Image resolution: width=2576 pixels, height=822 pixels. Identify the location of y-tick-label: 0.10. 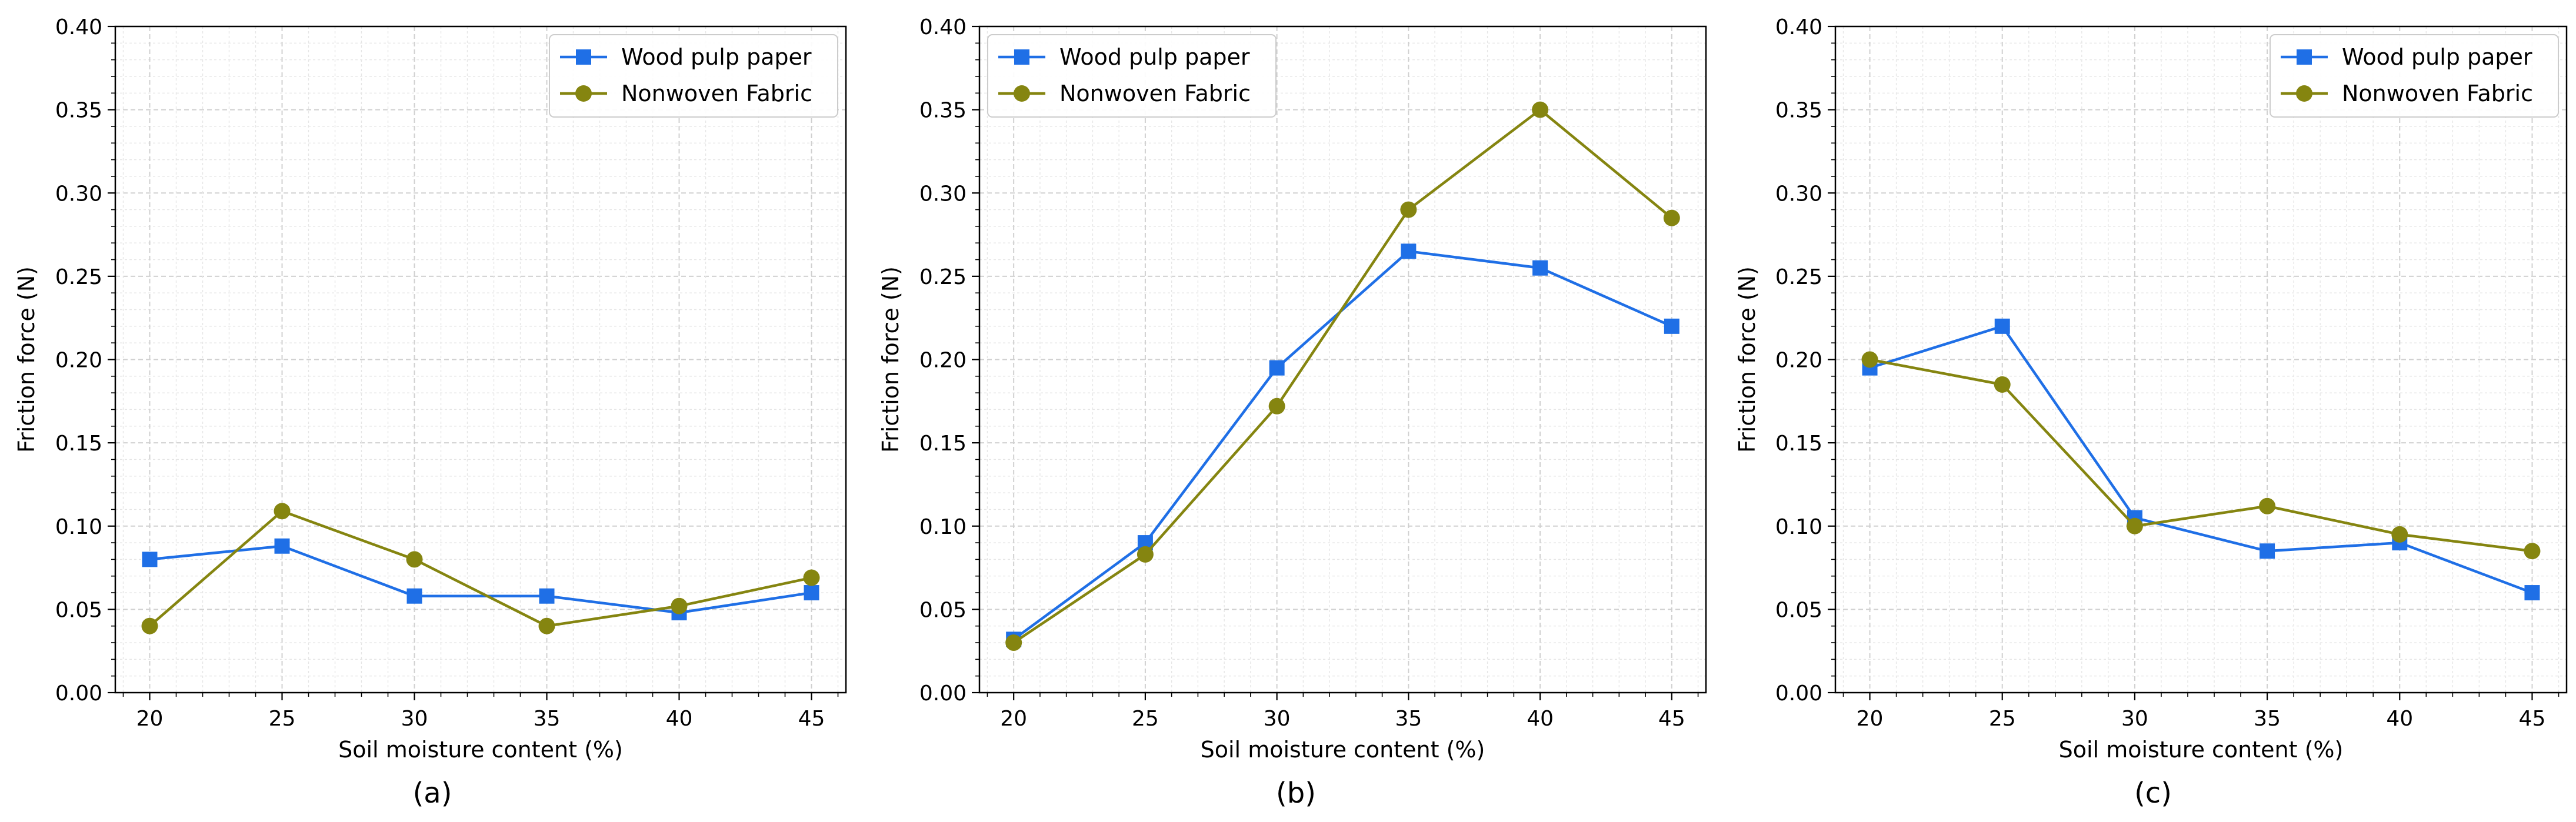
(78, 527).